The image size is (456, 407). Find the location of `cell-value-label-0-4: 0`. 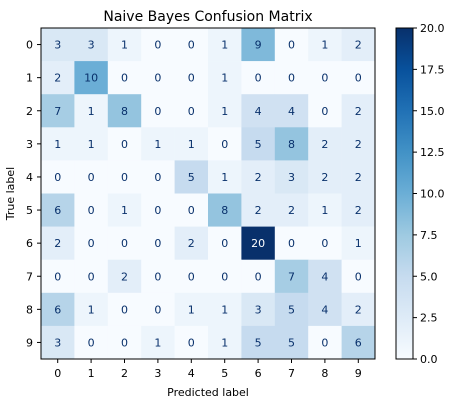

cell-value-label-0-4: 0 is located at coordinates (191, 45).